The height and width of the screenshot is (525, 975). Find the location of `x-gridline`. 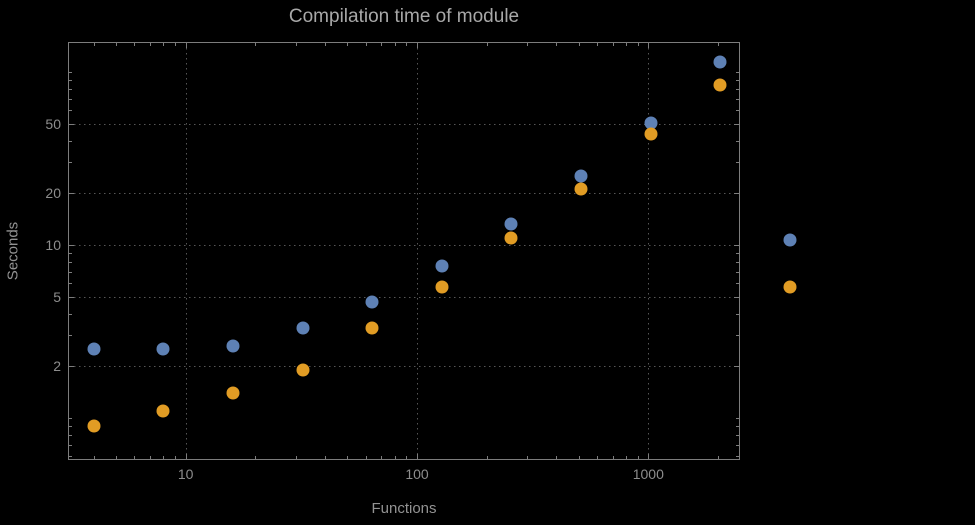

x-gridline is located at coordinates (417, 251).